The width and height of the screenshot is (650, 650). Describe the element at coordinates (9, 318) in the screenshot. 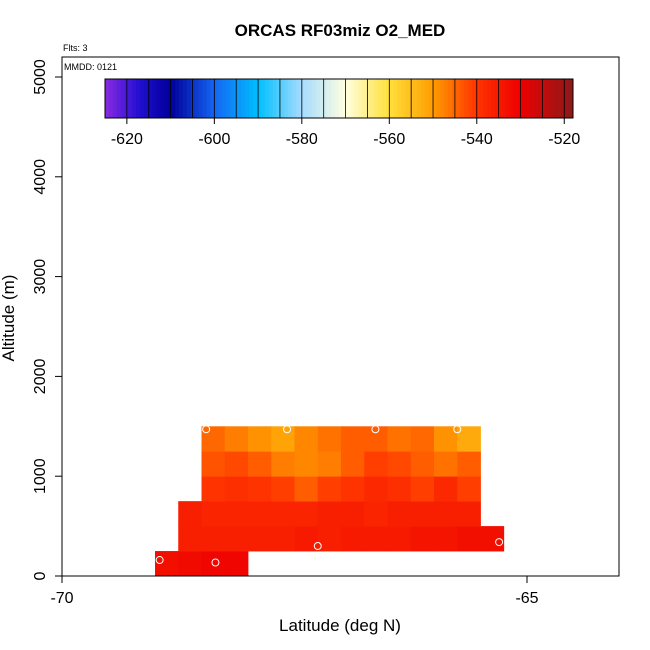

I see `y-axis-title: Altitude (m)` at that location.